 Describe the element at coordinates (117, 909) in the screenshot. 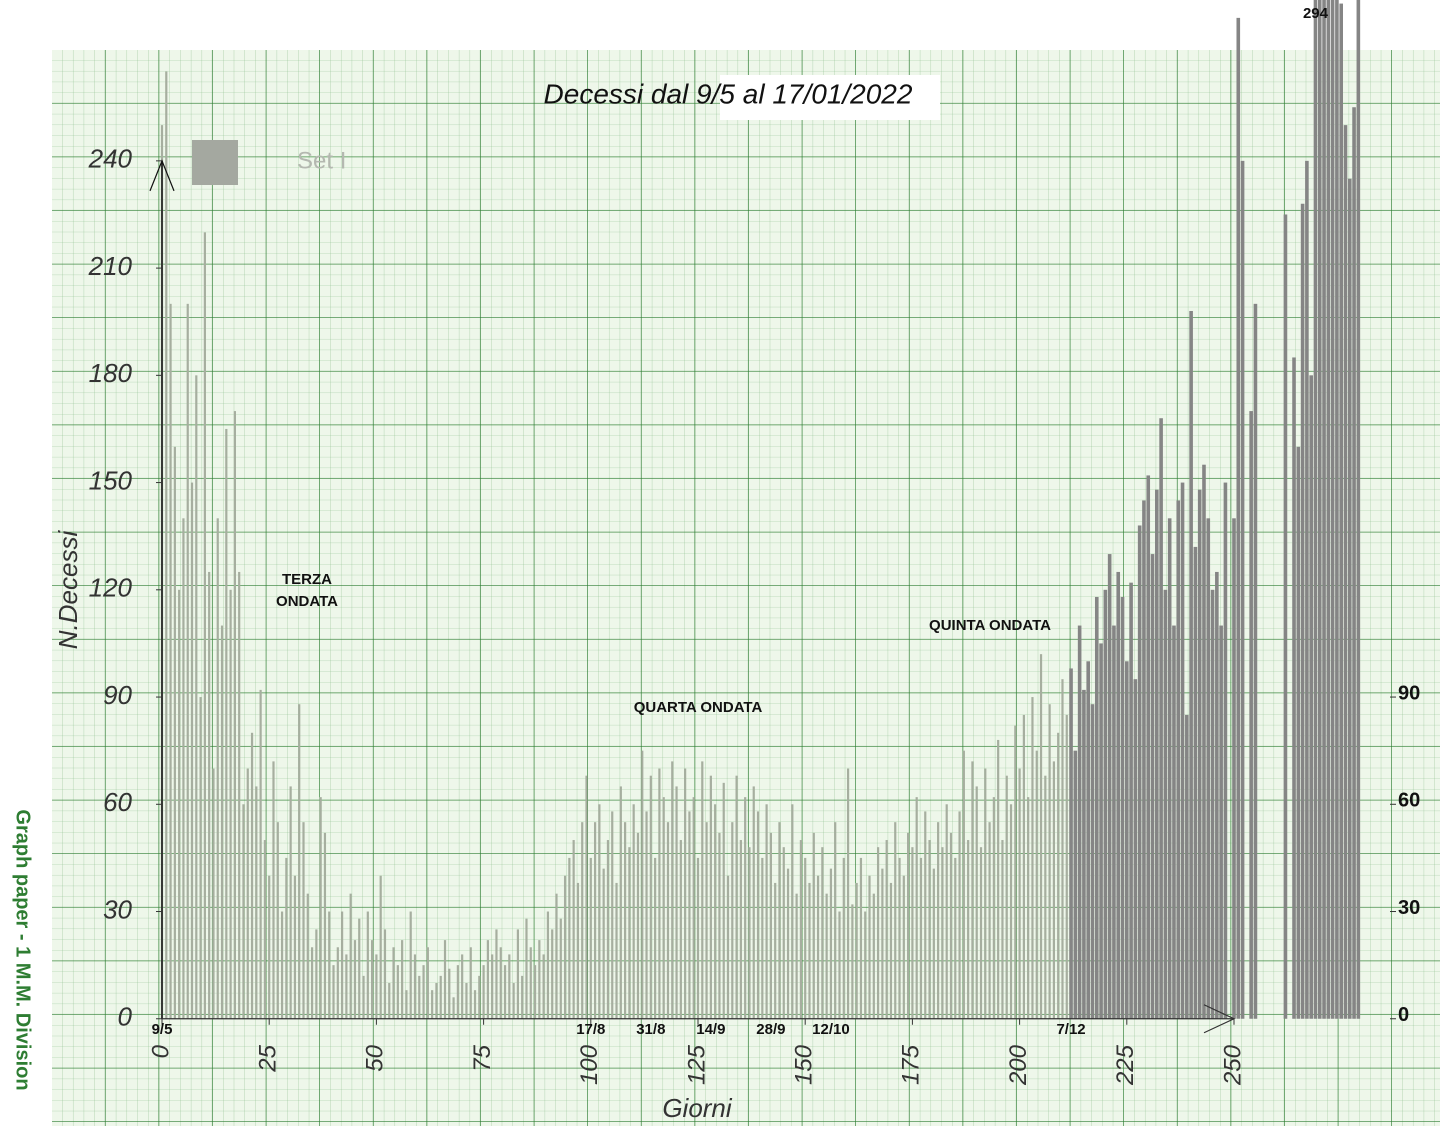

I see `y-tick-label: 30` at that location.